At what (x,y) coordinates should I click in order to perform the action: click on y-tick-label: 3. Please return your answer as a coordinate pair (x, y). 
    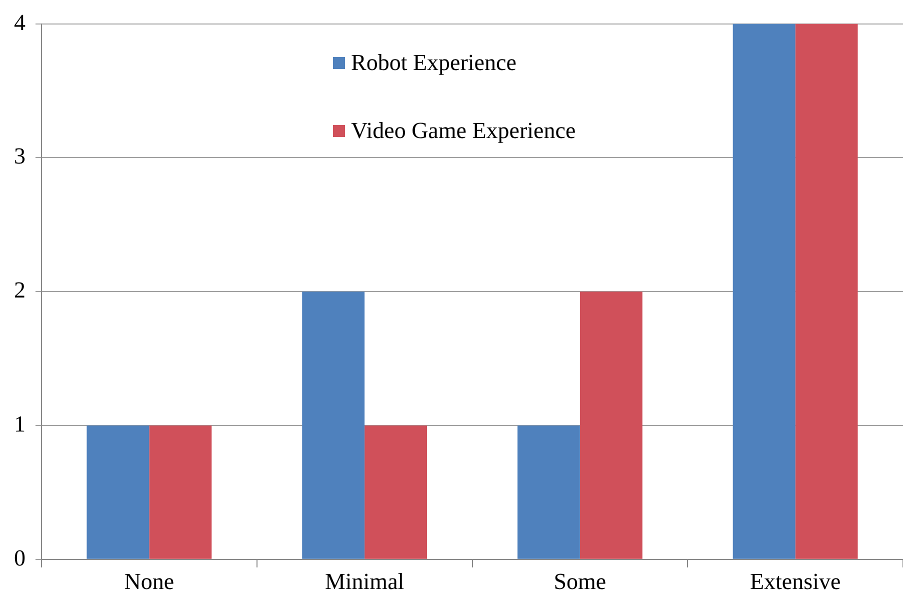
    Looking at the image, I should click on (20, 156).